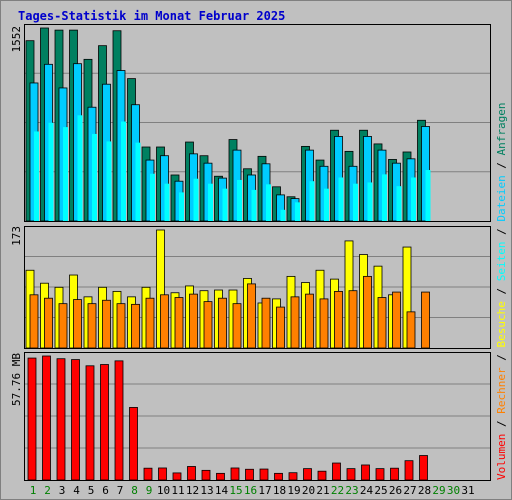 The image size is (512, 500). What do you see at coordinates (409, 490) in the screenshot?
I see `x-tick-label: 27` at bounding box center [409, 490].